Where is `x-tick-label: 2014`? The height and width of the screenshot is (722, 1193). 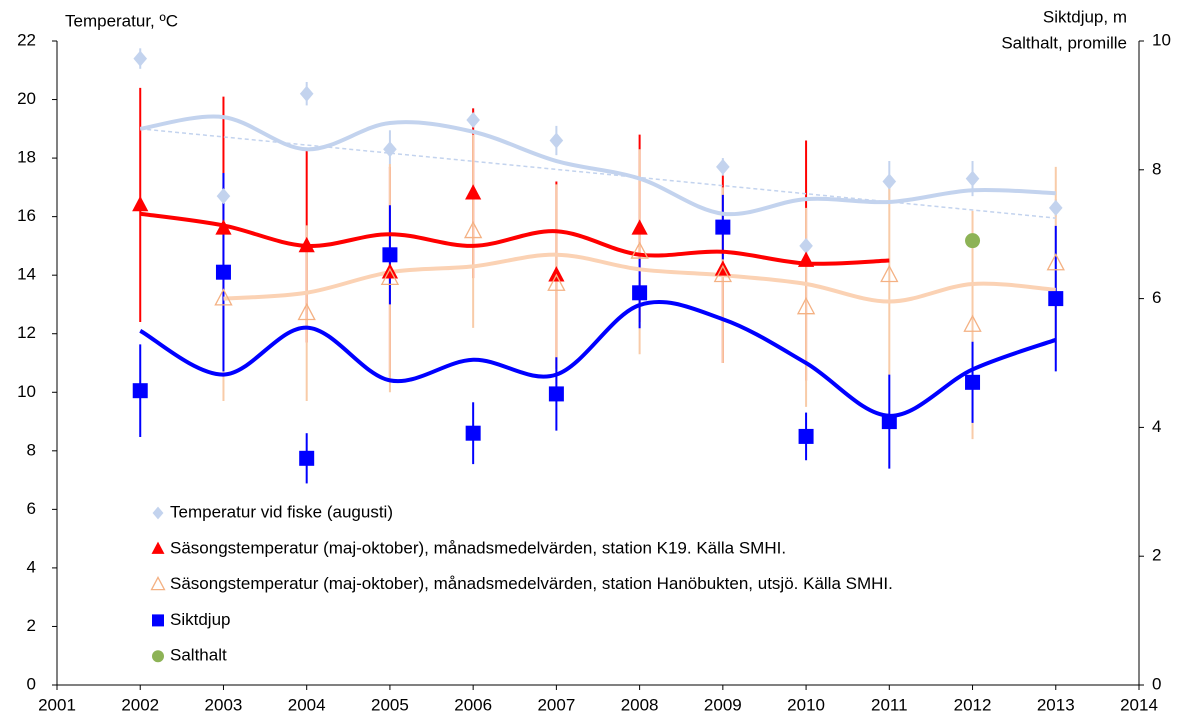 x-tick-label: 2014 is located at coordinates (1139, 704).